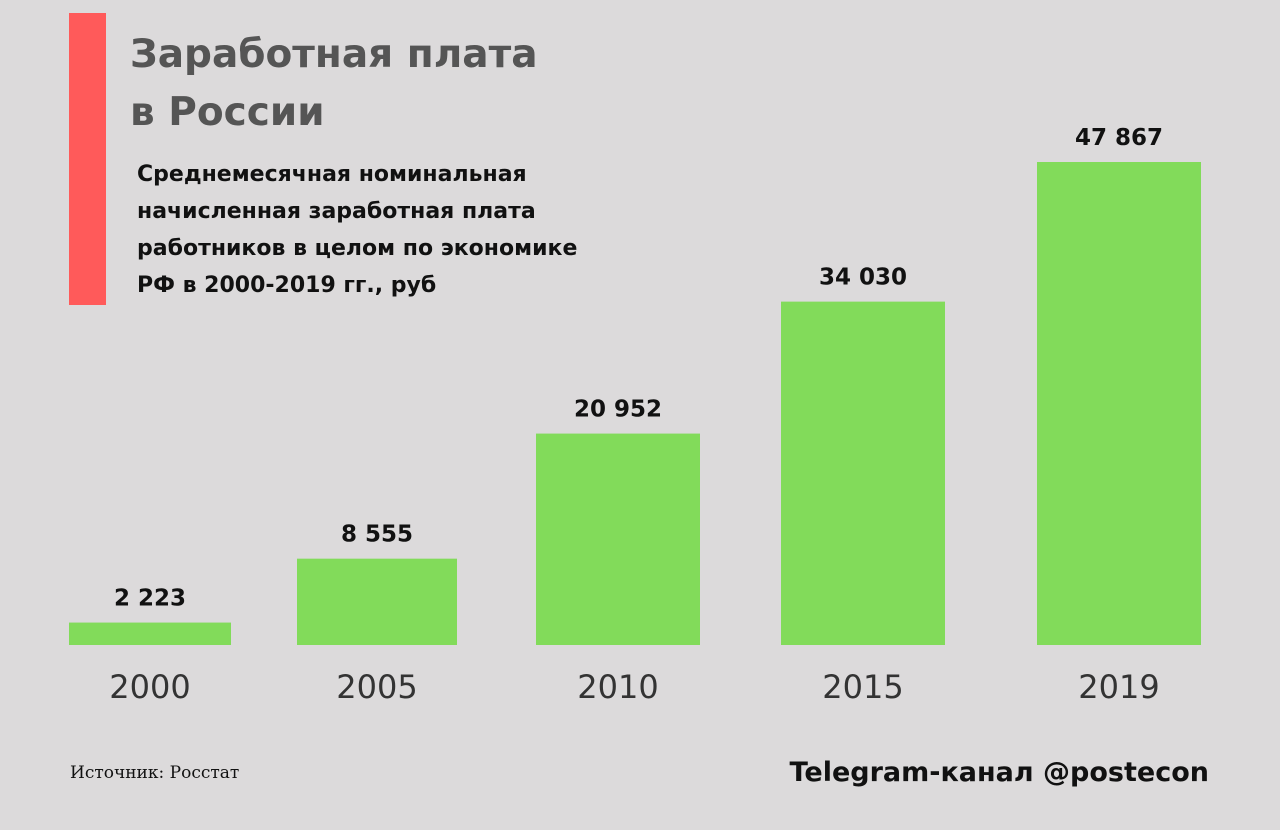 This screenshot has height=830, width=1280. I want to click on title-line-1: Заработная плата, so click(334, 54).